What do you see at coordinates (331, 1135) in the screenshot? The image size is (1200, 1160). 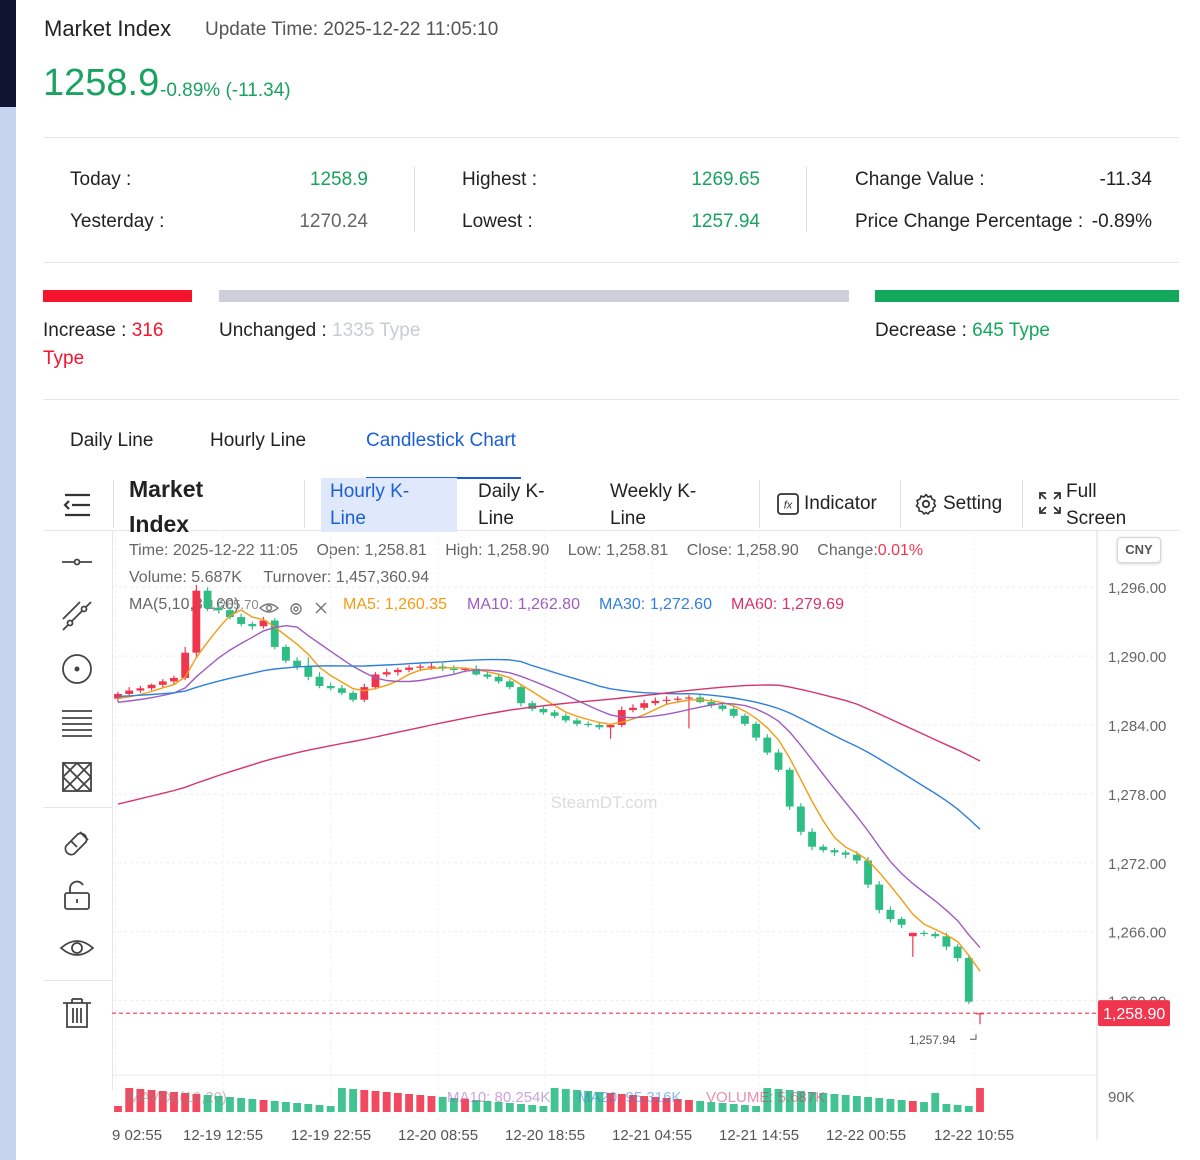 I see `x-tick-label: 12-19 22:55` at bounding box center [331, 1135].